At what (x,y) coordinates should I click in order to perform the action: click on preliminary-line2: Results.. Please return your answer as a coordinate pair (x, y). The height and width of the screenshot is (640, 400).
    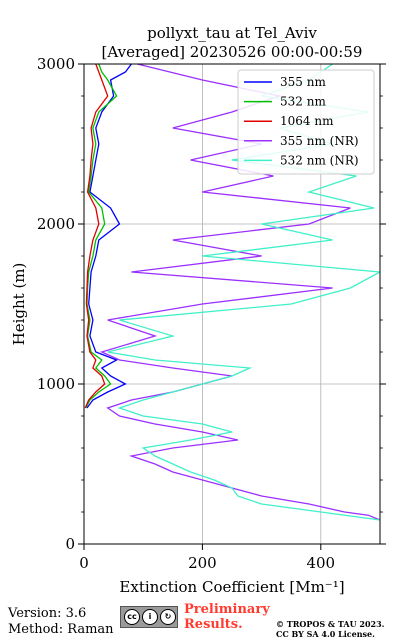
    Looking at the image, I should click on (213, 624).